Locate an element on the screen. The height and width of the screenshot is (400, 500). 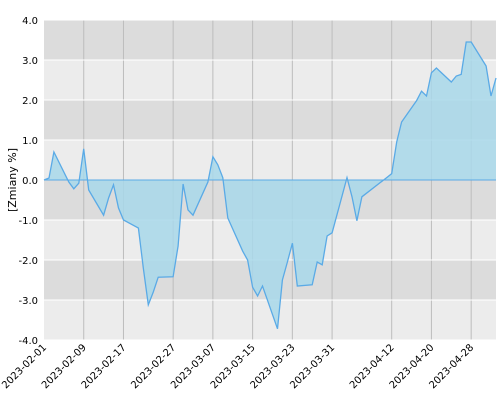
y-tick-label: 0.0 is located at coordinates (30, 181).